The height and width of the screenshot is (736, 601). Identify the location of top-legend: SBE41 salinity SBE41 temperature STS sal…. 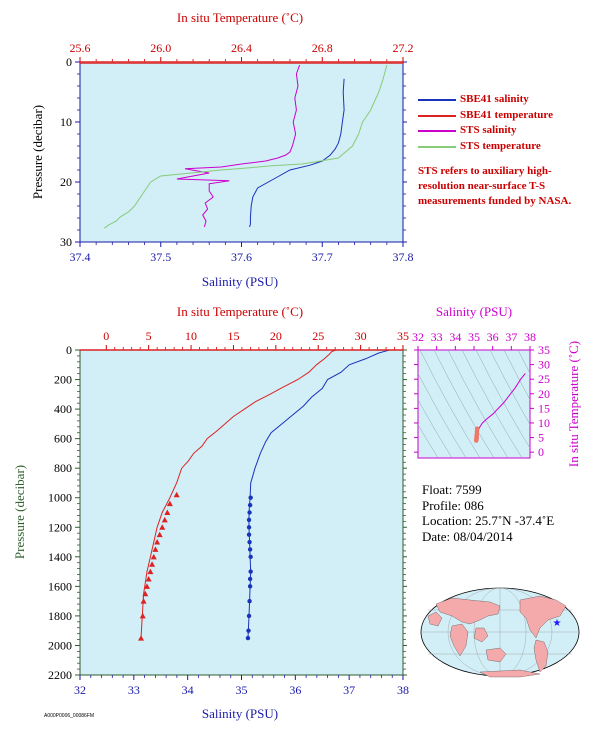
(508, 124).